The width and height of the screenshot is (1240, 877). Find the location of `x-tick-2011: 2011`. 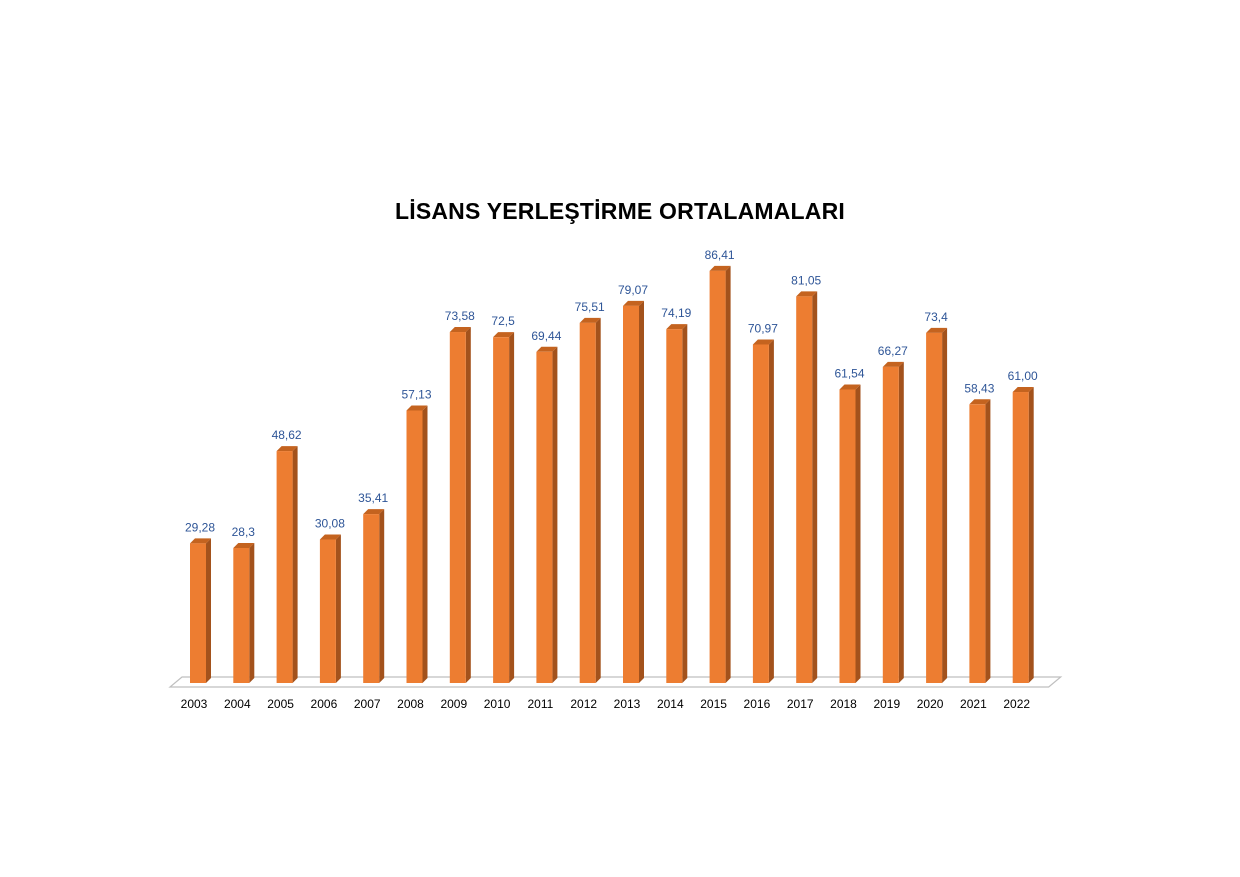

x-tick-2011: 2011 is located at coordinates (540, 704).